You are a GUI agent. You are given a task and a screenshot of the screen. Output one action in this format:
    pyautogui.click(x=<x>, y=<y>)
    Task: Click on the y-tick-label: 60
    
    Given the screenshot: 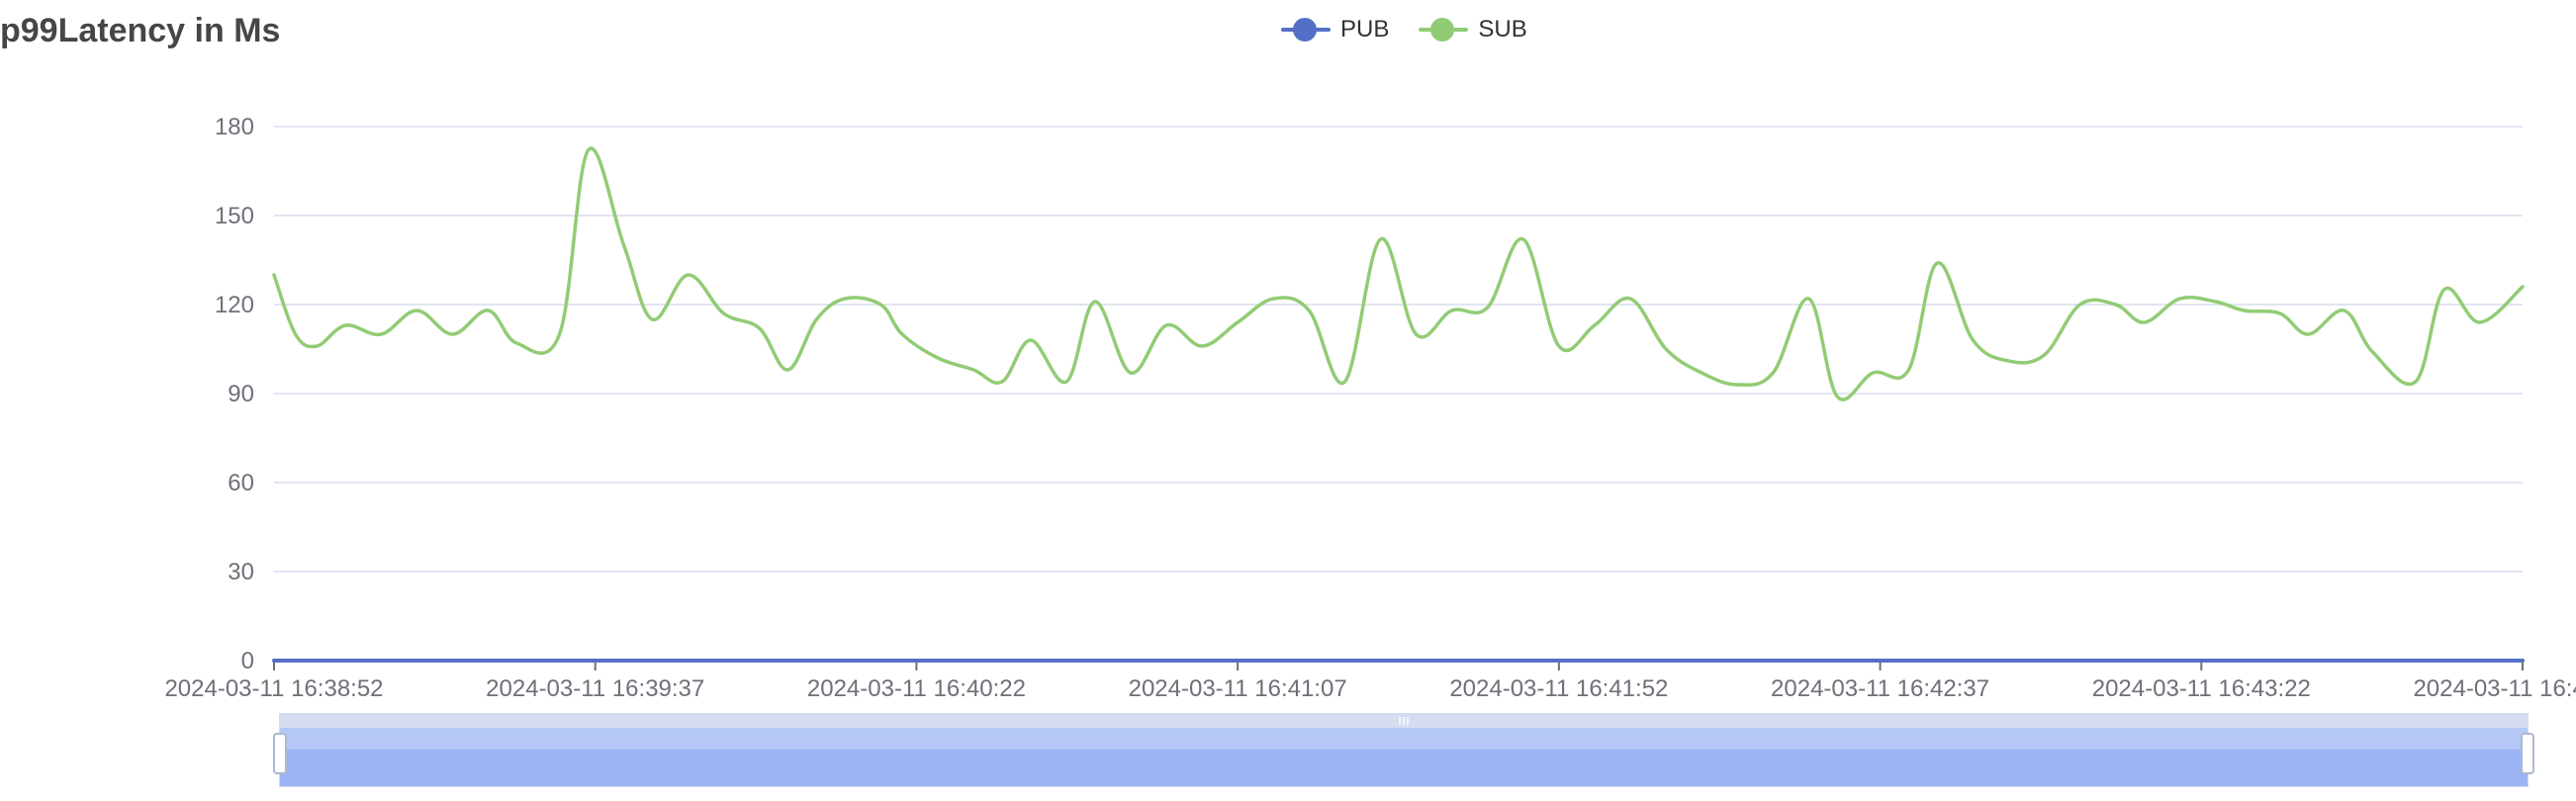 What is the action you would take?
    pyautogui.click(x=241, y=483)
    